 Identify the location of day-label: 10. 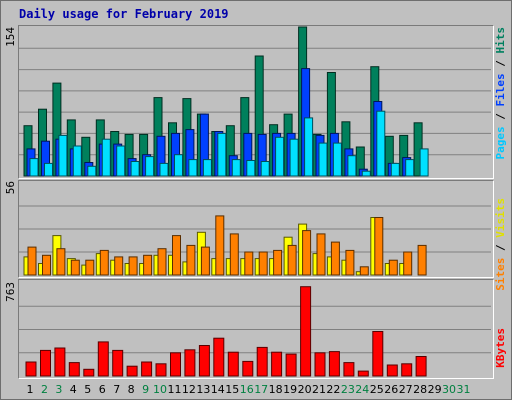
(160, 389).